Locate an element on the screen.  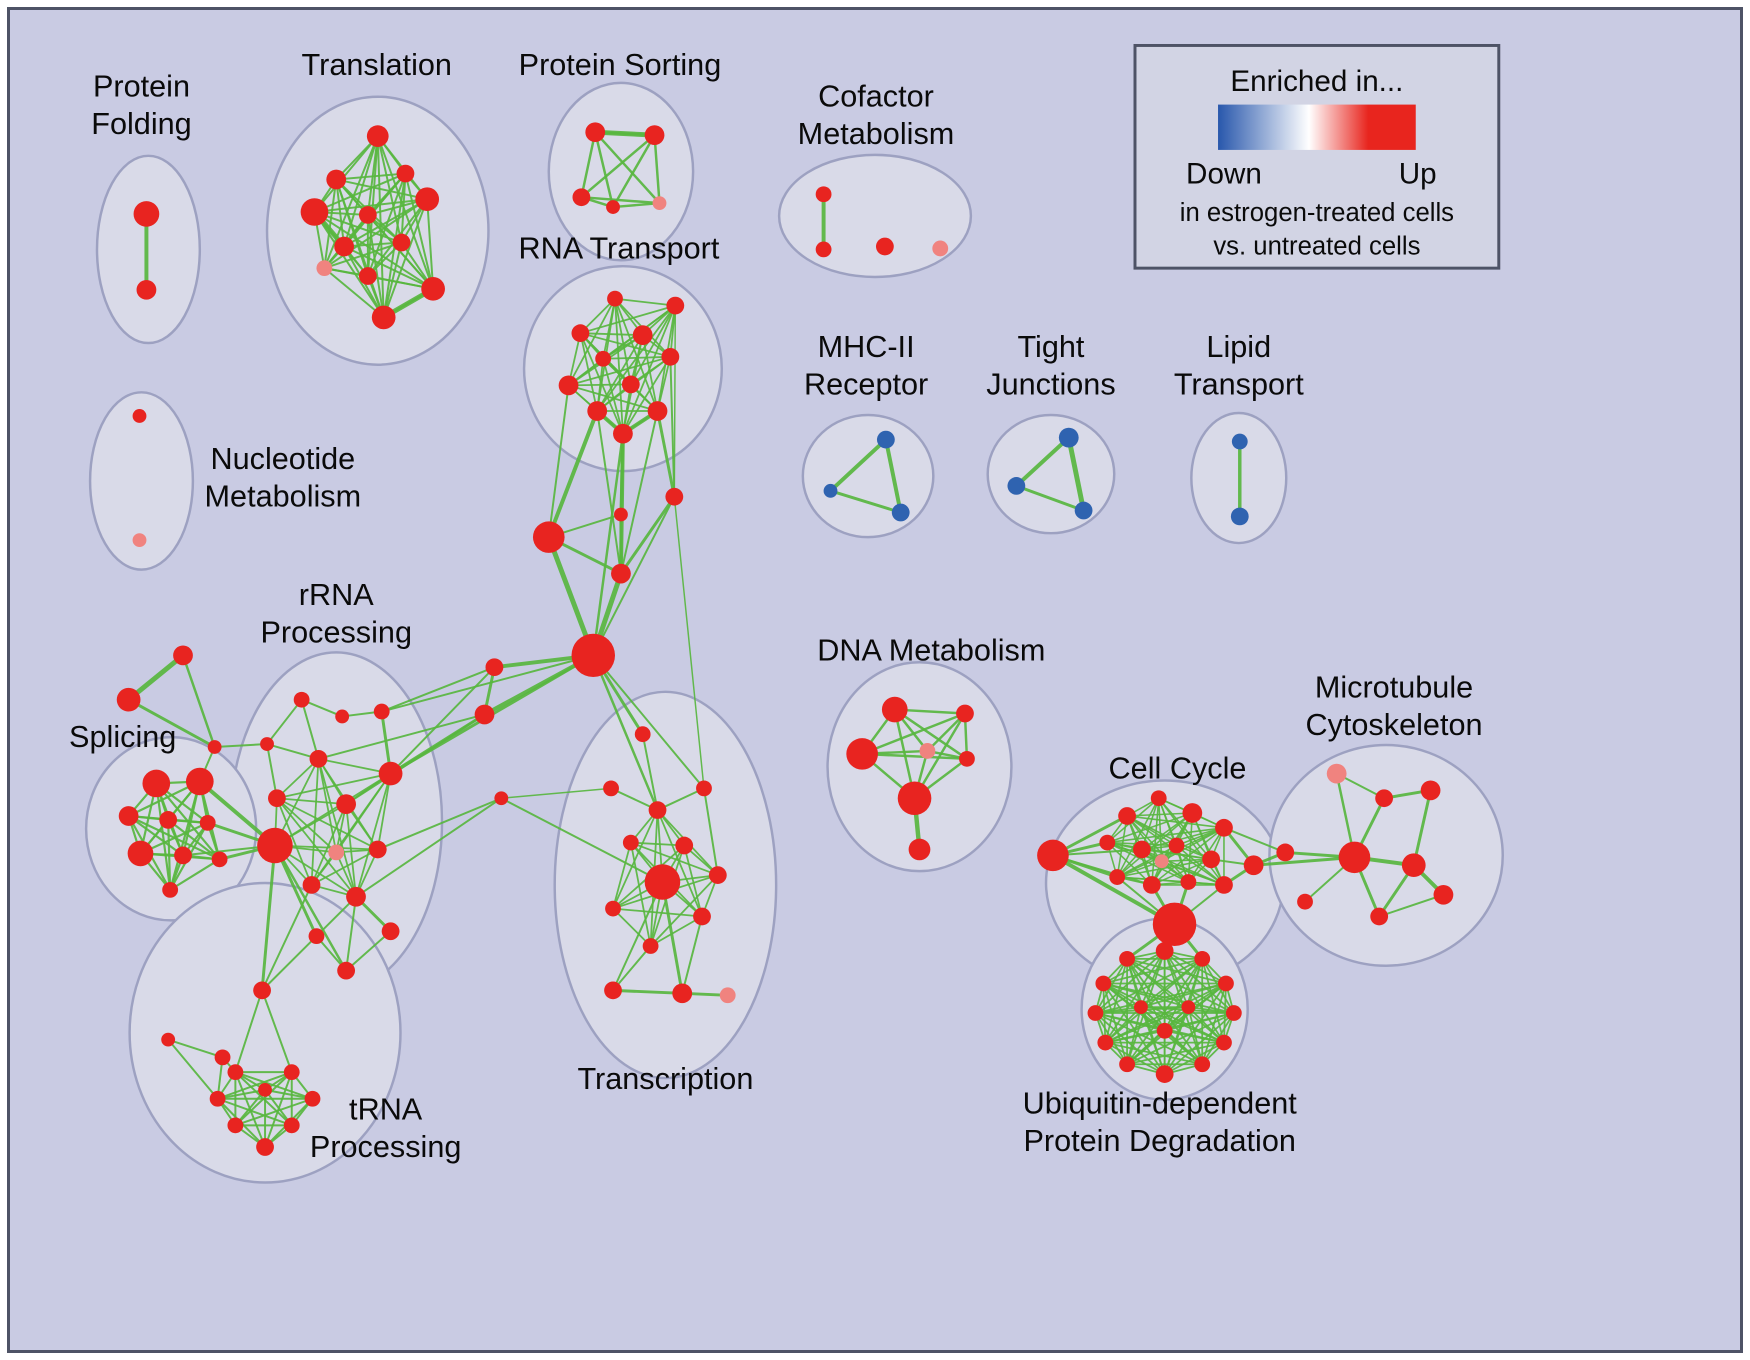
node-tj3 is located at coordinates (1083, 510).